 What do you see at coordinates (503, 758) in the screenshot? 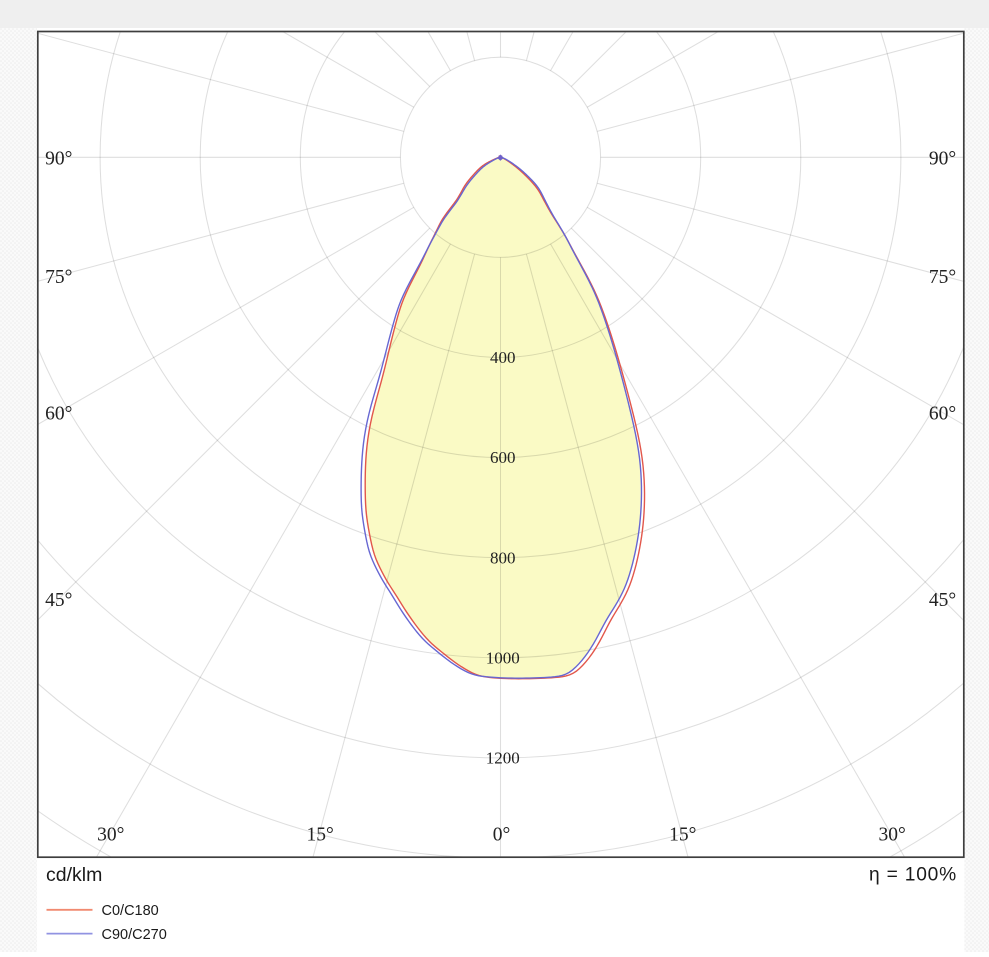
I see `svg-text: 1200` at bounding box center [503, 758].